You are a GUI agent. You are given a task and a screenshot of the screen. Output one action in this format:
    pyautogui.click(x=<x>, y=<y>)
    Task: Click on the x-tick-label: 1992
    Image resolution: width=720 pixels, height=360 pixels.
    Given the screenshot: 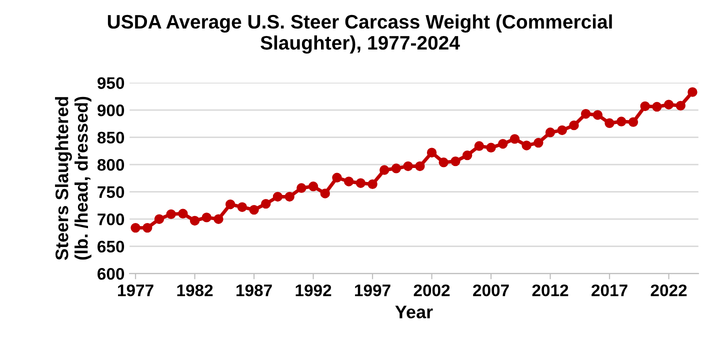 What is the action you would take?
    pyautogui.click(x=314, y=290)
    